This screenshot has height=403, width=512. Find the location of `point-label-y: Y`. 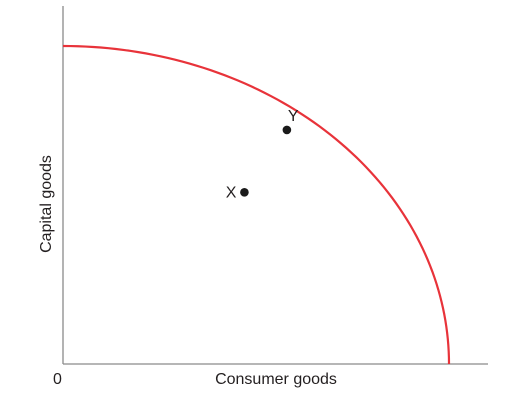

point-label-y: Y is located at coordinates (293, 116).